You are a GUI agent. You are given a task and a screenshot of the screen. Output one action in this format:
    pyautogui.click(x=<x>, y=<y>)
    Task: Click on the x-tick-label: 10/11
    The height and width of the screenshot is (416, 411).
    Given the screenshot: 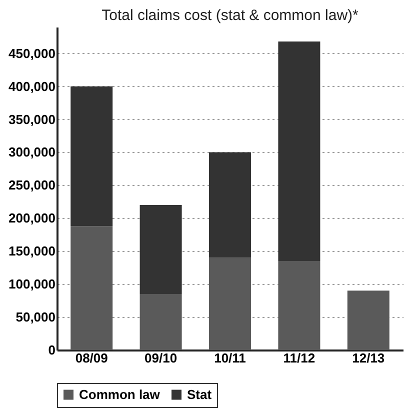 What is the action you would take?
    pyautogui.click(x=230, y=358)
    